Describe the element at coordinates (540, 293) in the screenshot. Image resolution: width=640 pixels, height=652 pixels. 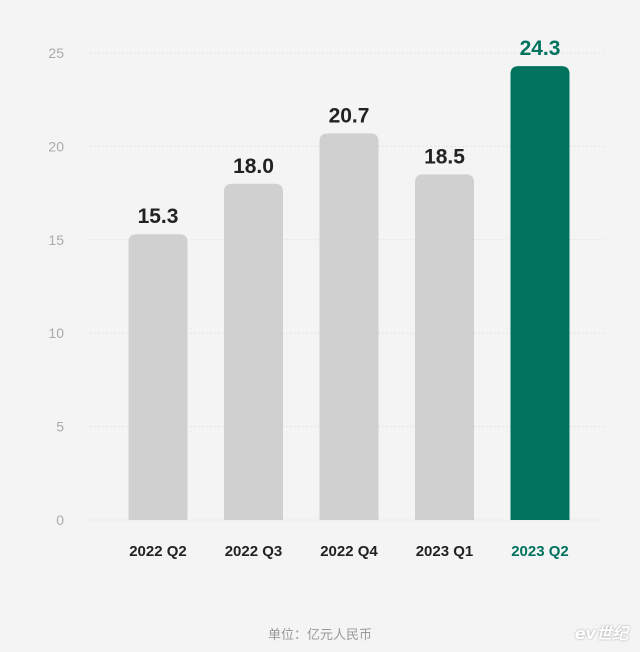
I see `bar-2023-q2` at that location.